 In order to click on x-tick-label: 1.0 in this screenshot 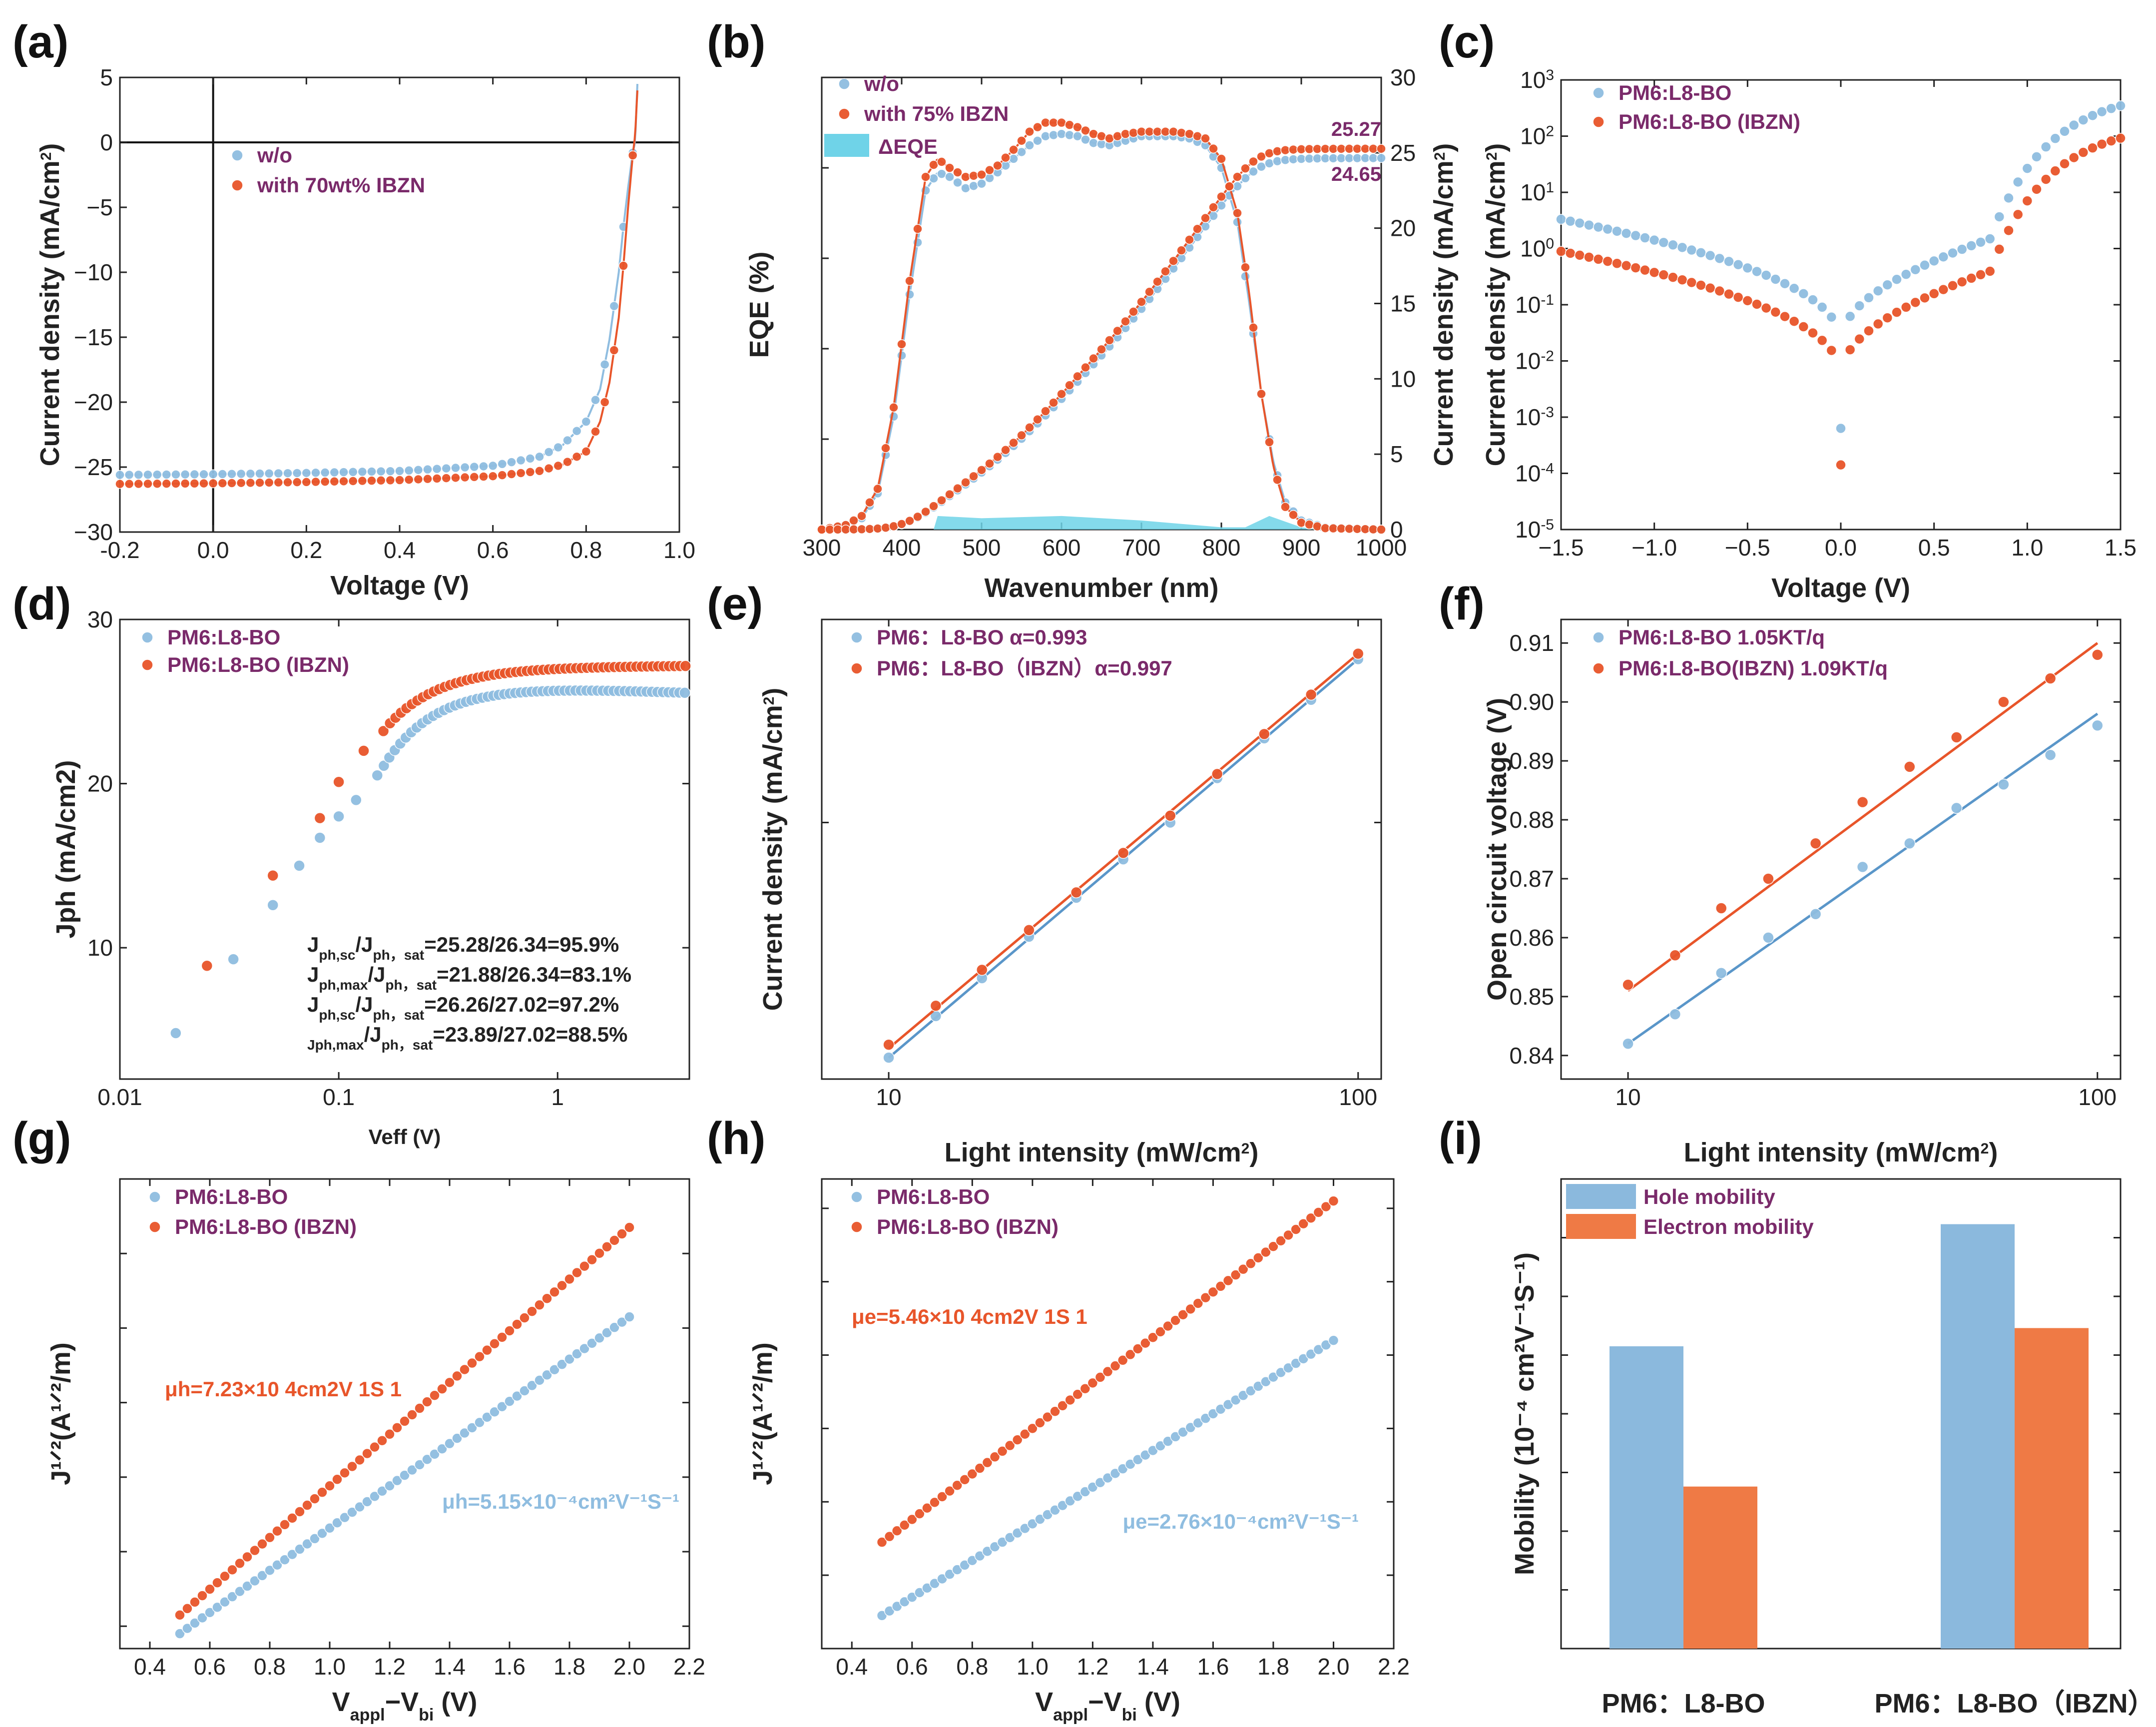, I will do `click(330, 1667)`.